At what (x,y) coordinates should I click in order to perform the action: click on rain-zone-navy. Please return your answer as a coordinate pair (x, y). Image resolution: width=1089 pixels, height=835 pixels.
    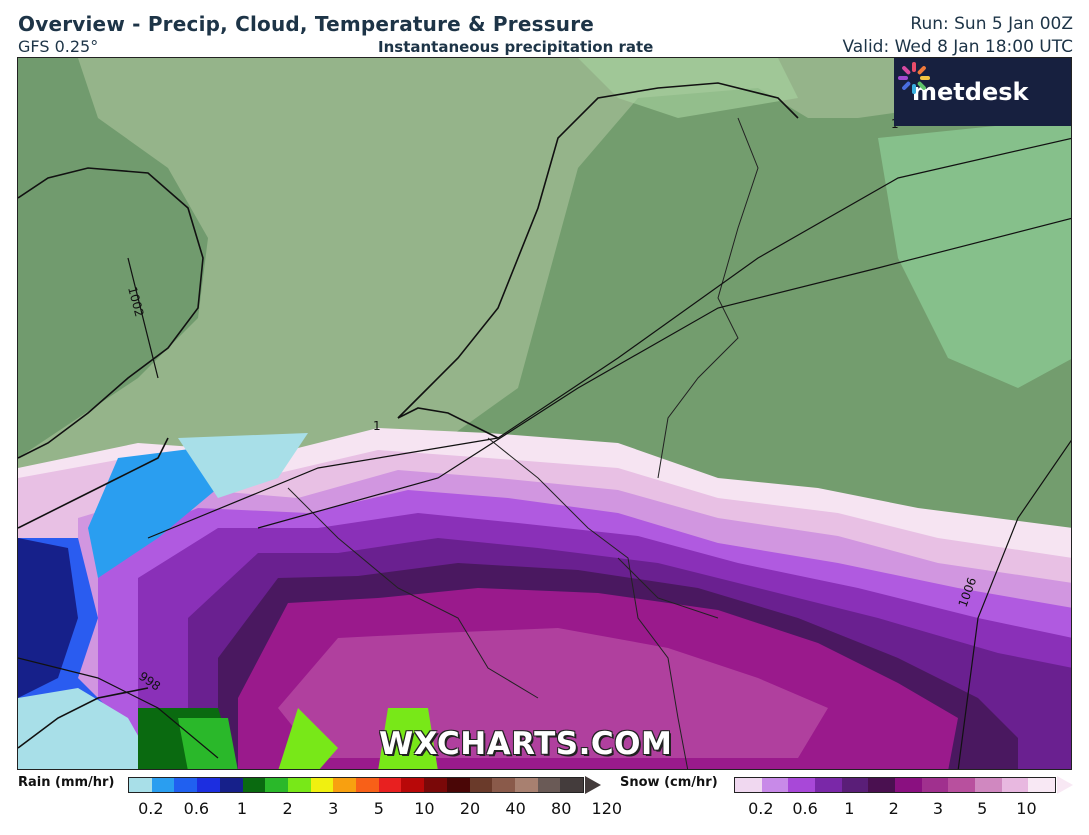
    Looking at the image, I should click on (48, 618).